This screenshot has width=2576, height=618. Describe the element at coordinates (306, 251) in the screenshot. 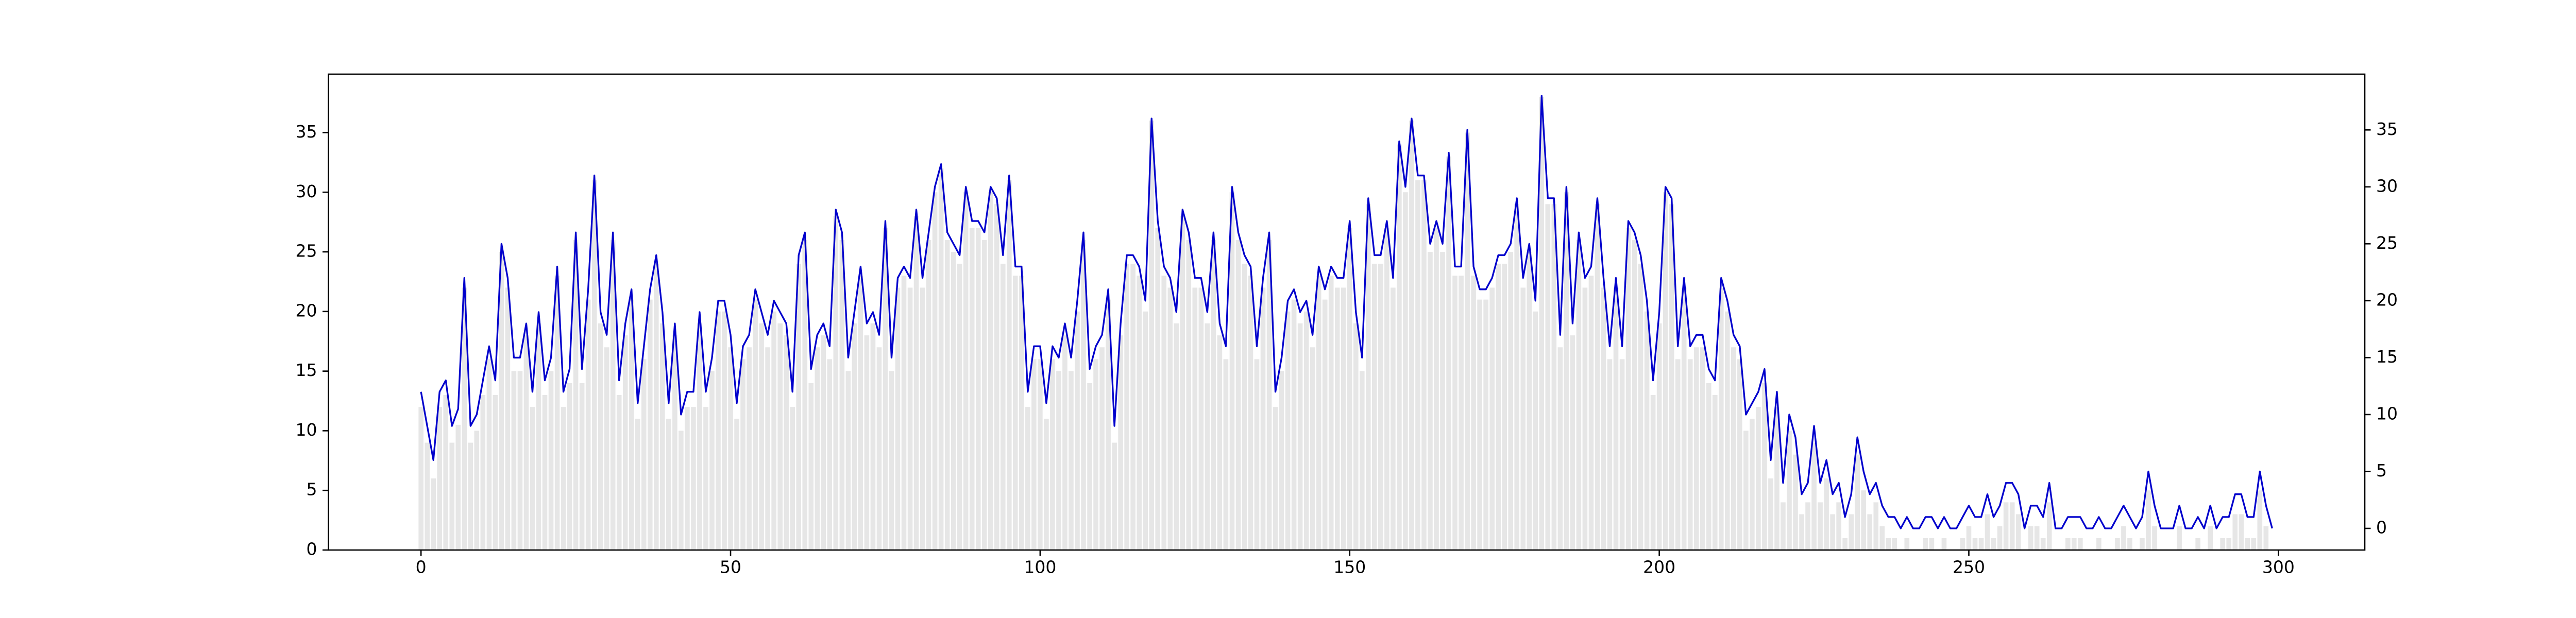

I see `y-tick-label: 25` at that location.